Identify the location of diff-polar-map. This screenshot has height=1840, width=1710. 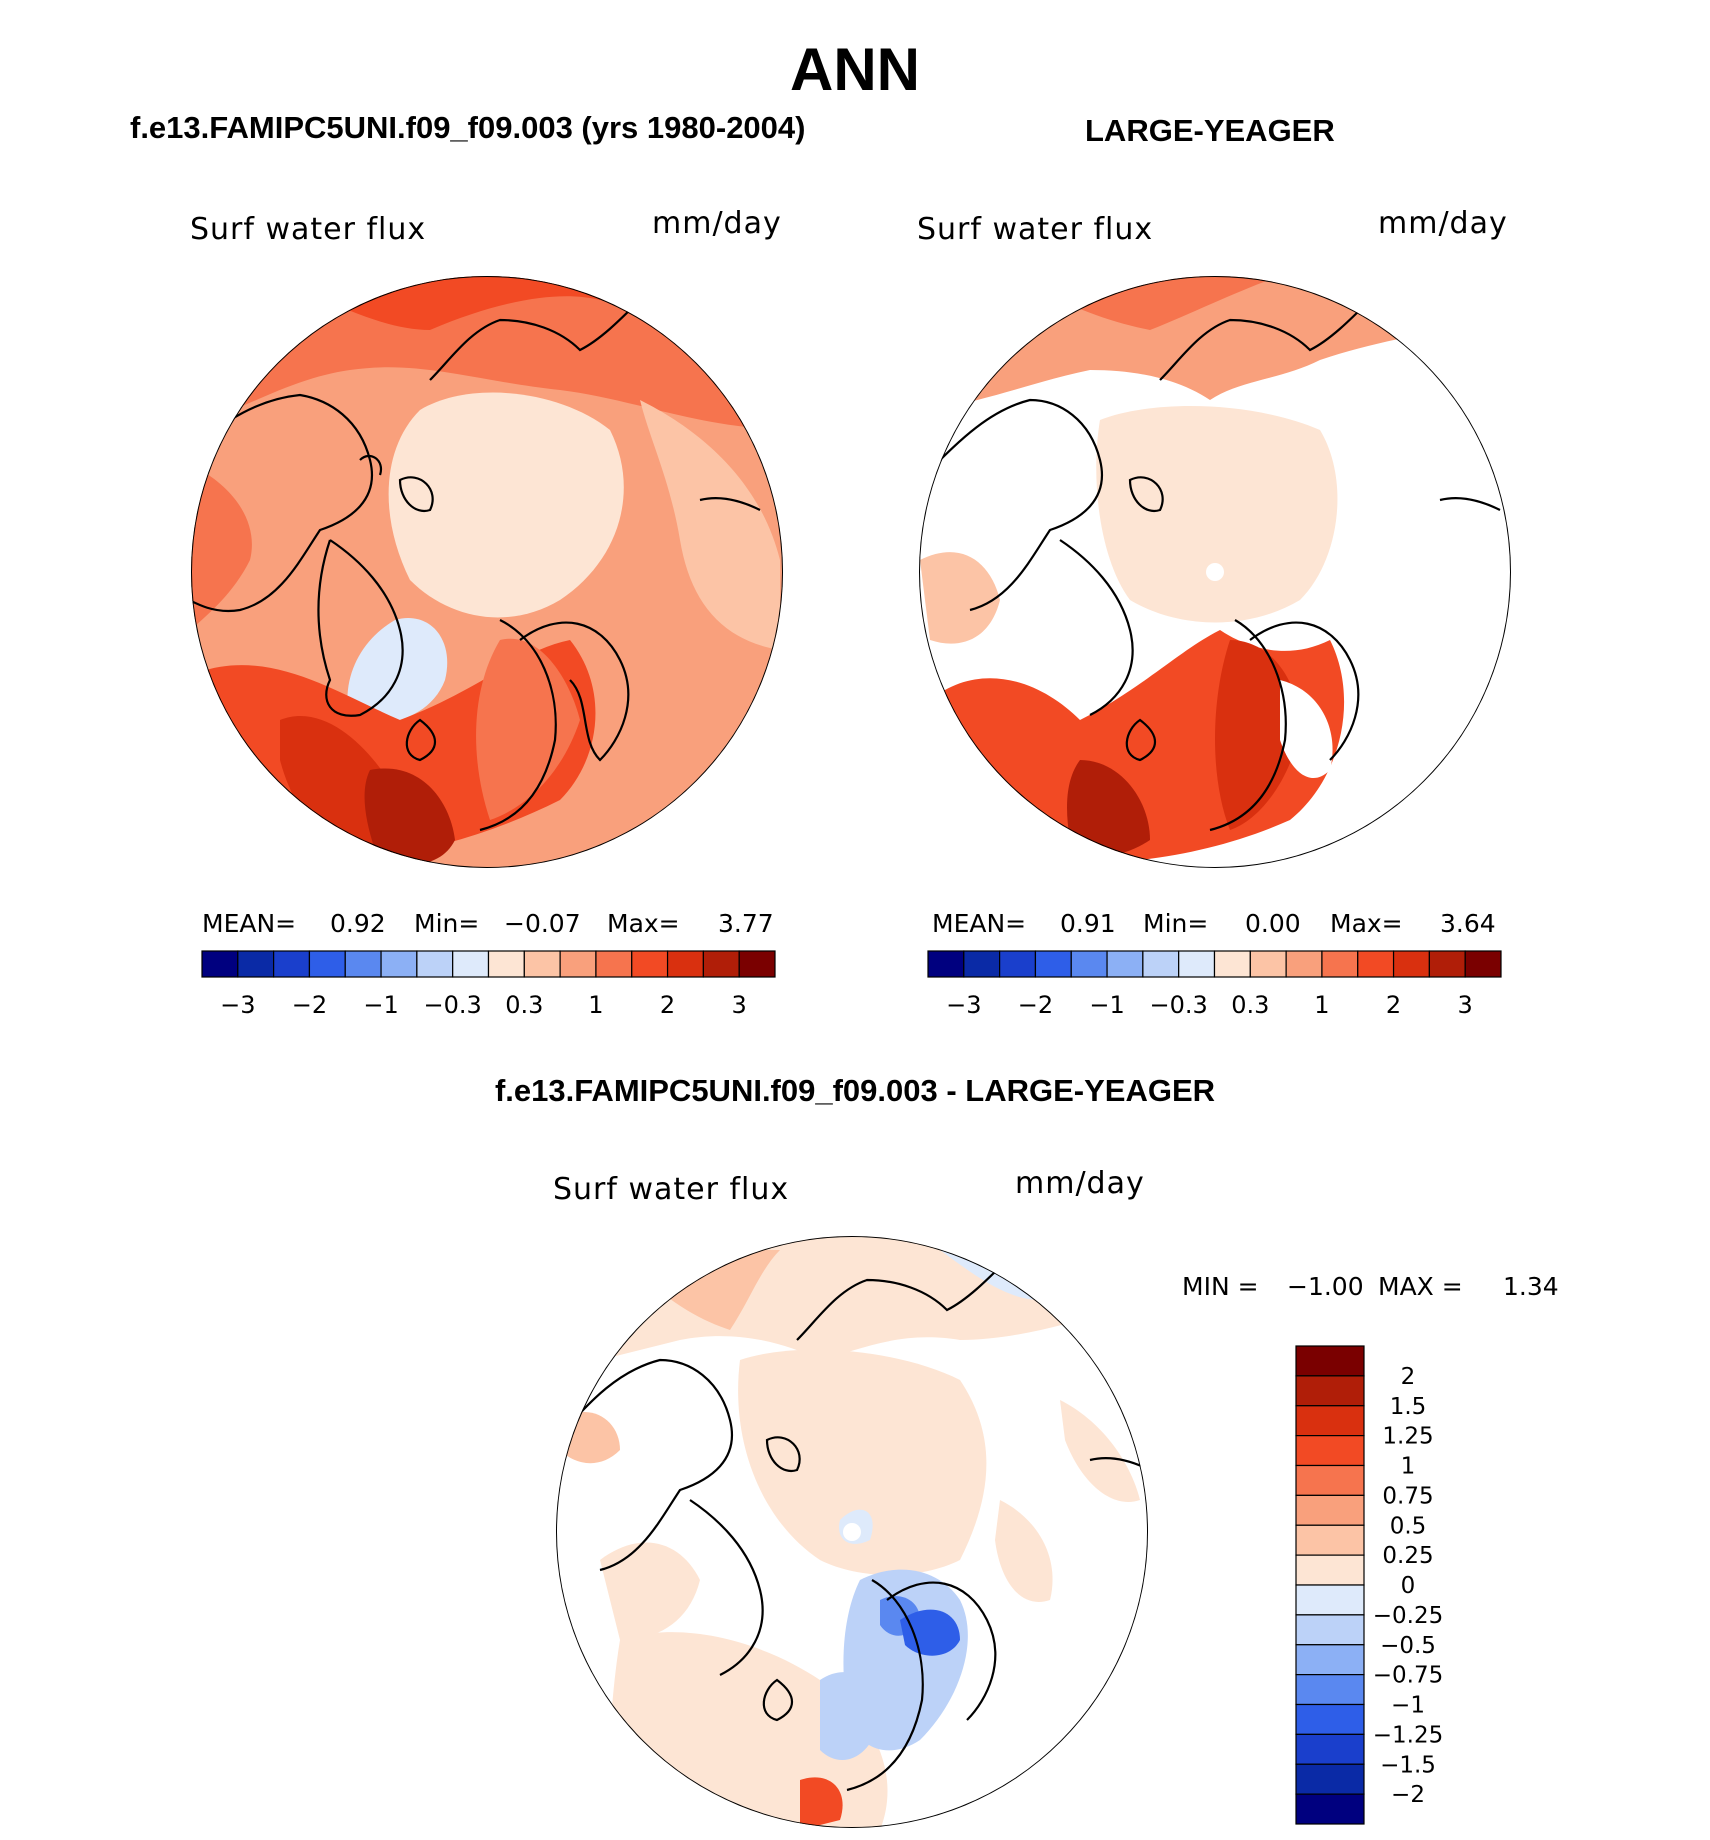
(852, 1532).